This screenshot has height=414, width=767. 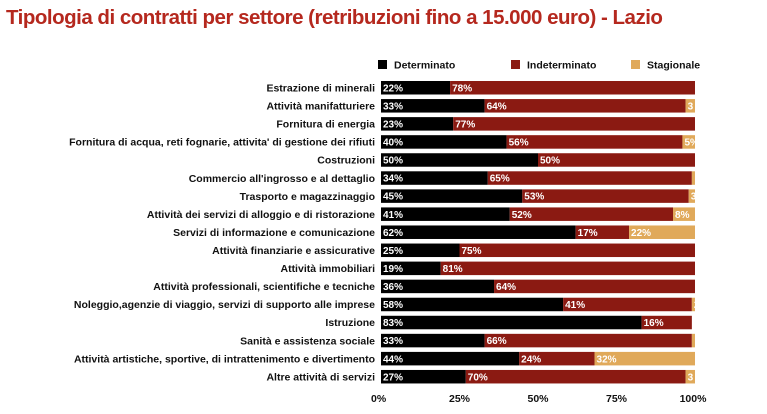 I want to click on data-label: 83%, so click(x=393, y=323).